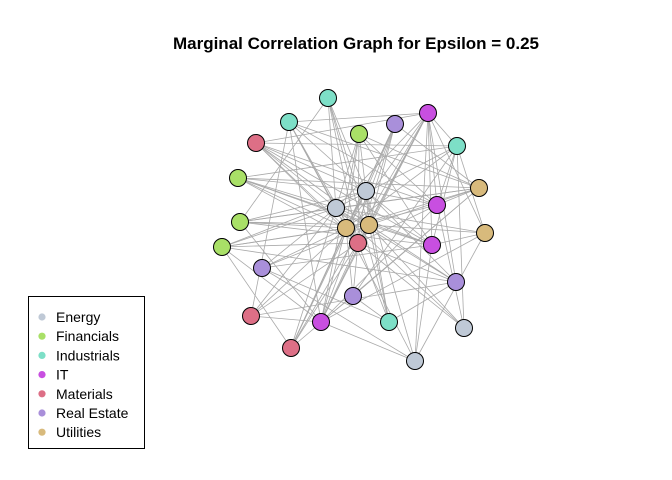 The height and width of the screenshot is (480, 672). I want to click on legend-label: IT, so click(62, 375).